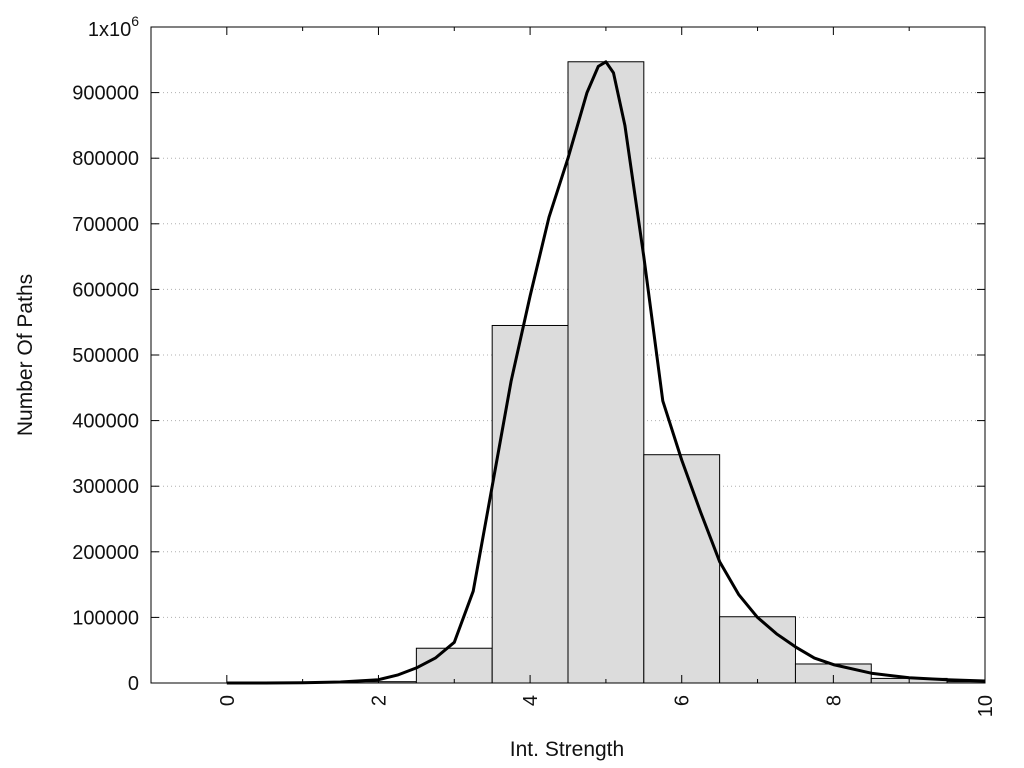 This screenshot has height=768, width=1024. I want to click on y-tick-label: 200000, so click(105, 553).